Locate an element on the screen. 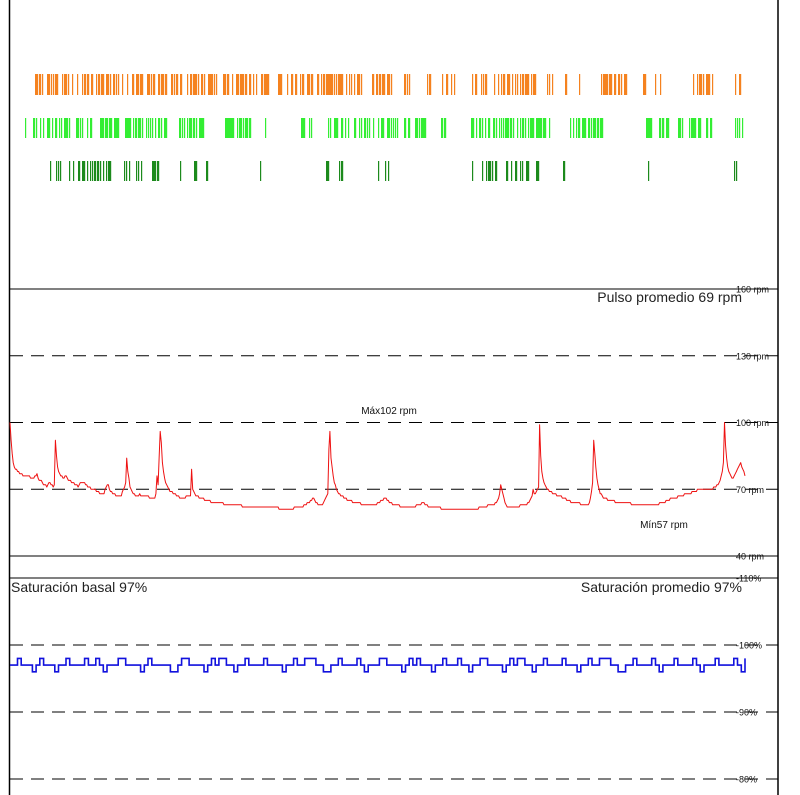 The height and width of the screenshot is (795, 800). saturation-tick-label: -110% is located at coordinates (748, 579).